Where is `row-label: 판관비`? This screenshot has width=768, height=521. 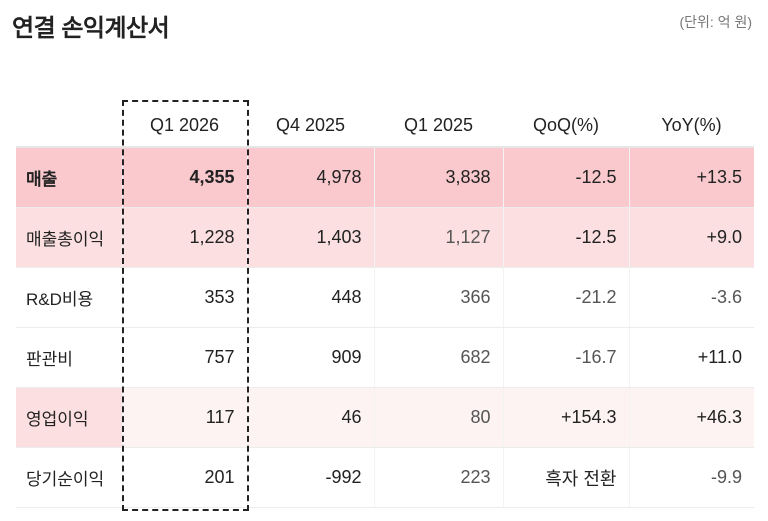
row-label: 판관비 is located at coordinates (69, 357).